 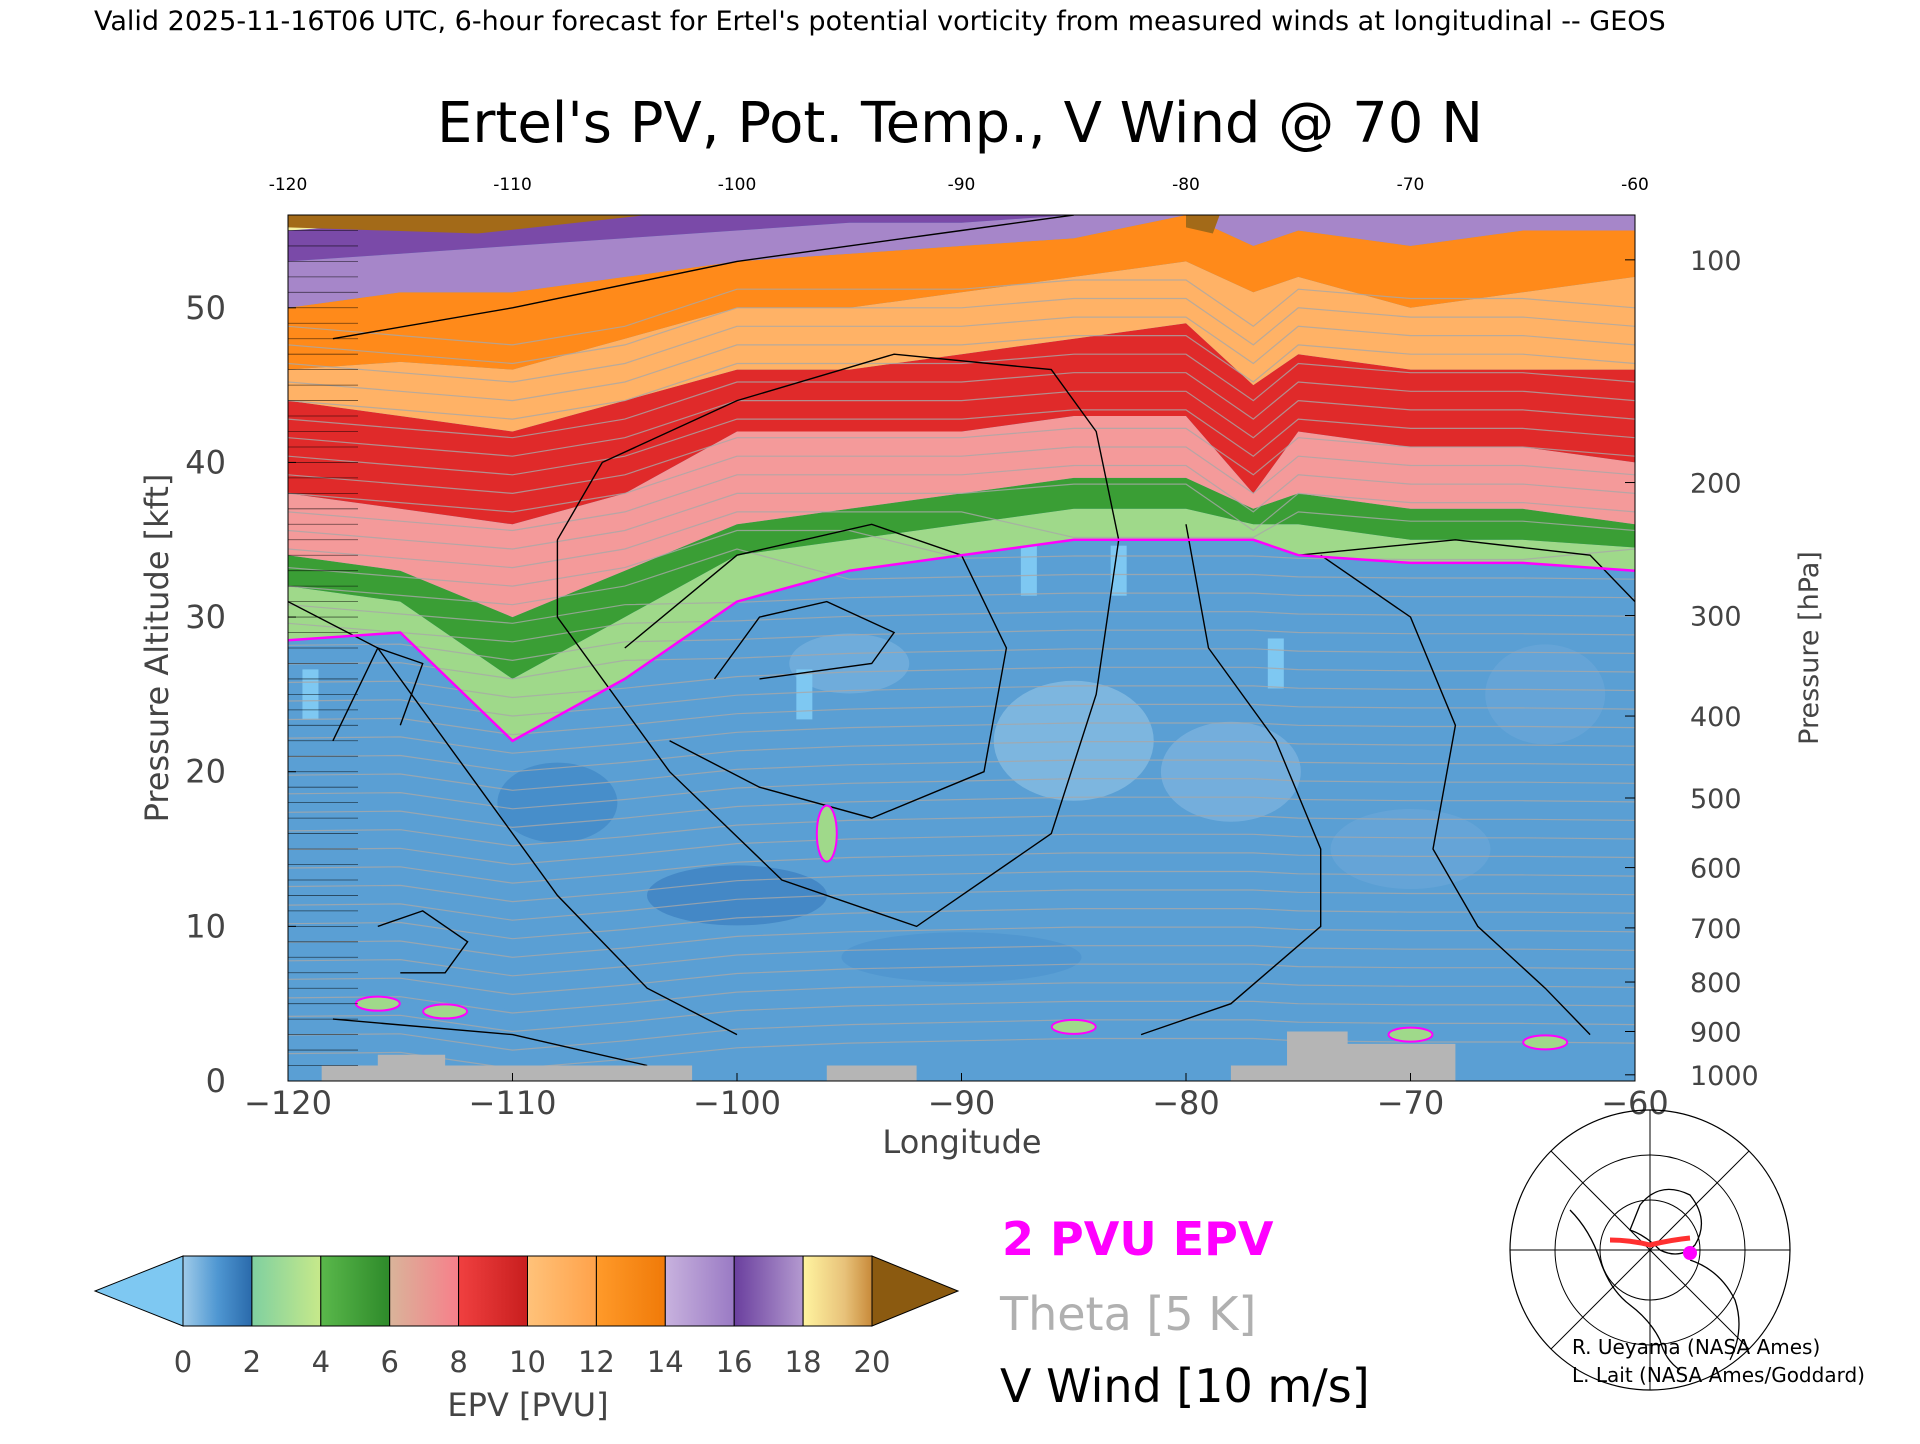 I want to click on x-tick-label: −120, so click(x=288, y=1103).